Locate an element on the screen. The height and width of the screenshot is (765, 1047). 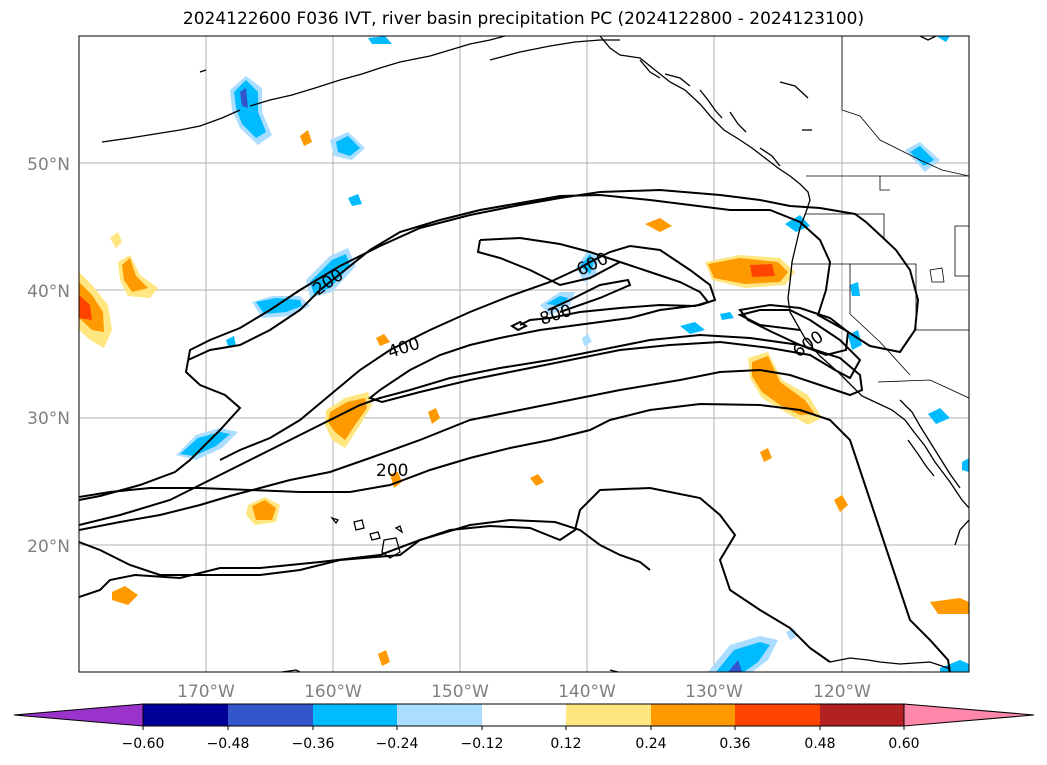
colorbar-label: 0.12 is located at coordinates (565, 744).